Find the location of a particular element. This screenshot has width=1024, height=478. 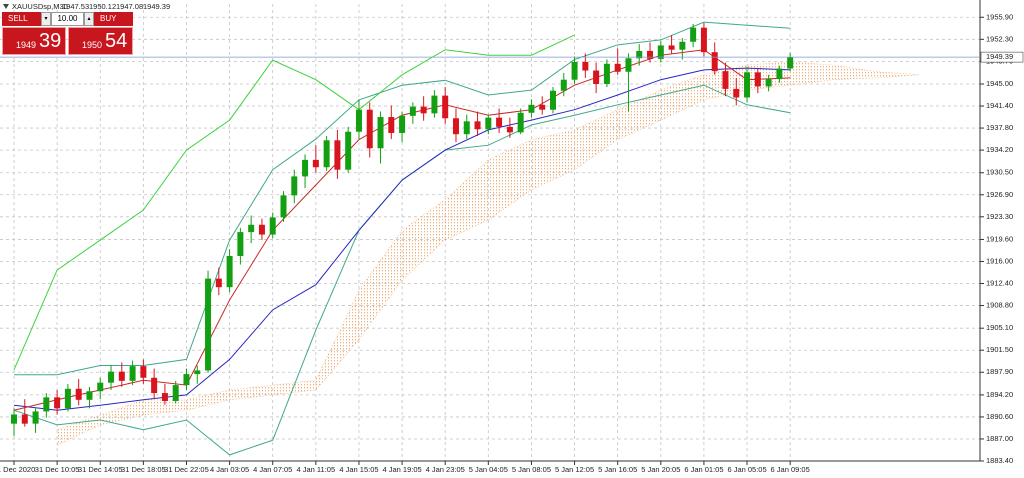

y-tick-label: 1945.00 is located at coordinates (999, 83).